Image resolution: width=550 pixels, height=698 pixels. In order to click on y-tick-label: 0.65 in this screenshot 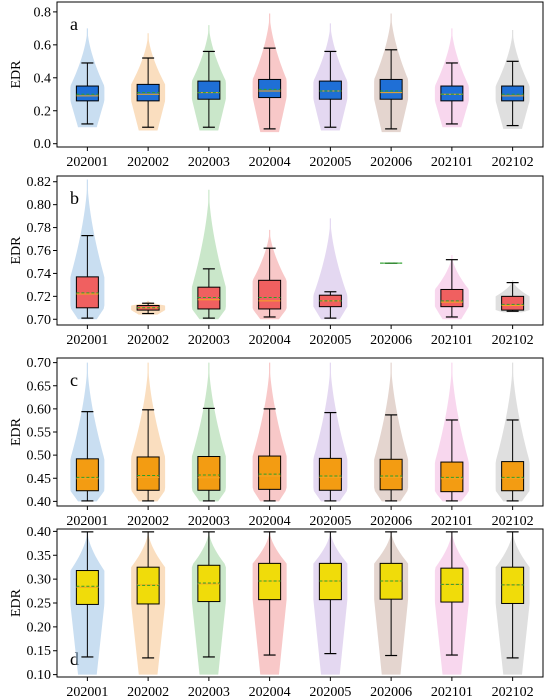, I will do `click(39, 386)`.